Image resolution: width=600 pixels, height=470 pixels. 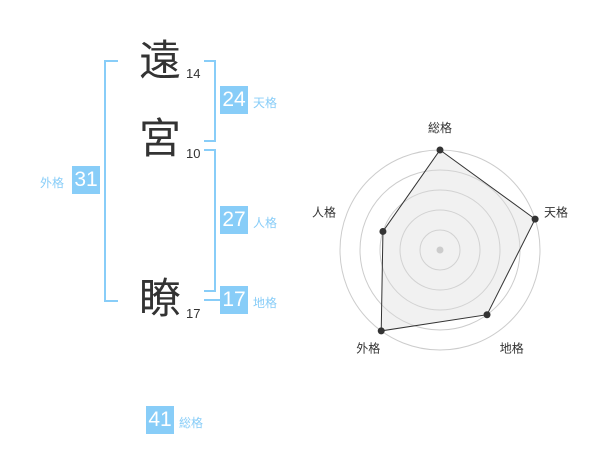 I want to click on data-polygon, so click(x=458, y=240).